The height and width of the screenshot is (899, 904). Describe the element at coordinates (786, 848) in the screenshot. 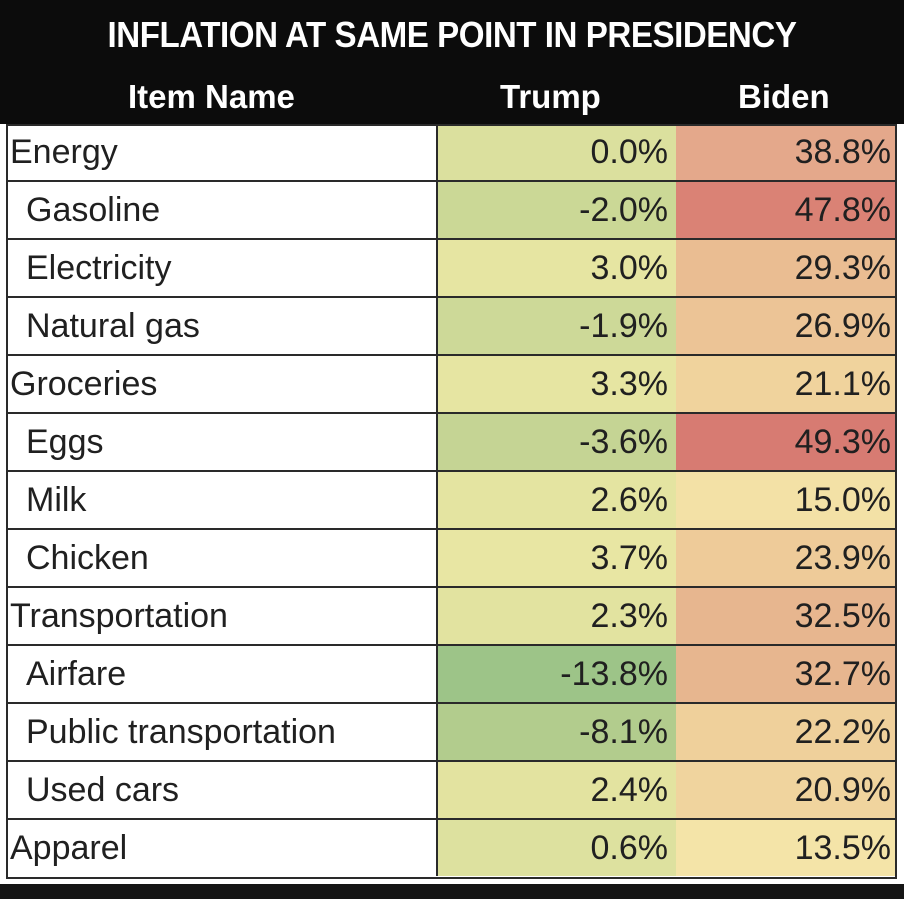

I see `cell-biden-value: 13.5%` at that location.